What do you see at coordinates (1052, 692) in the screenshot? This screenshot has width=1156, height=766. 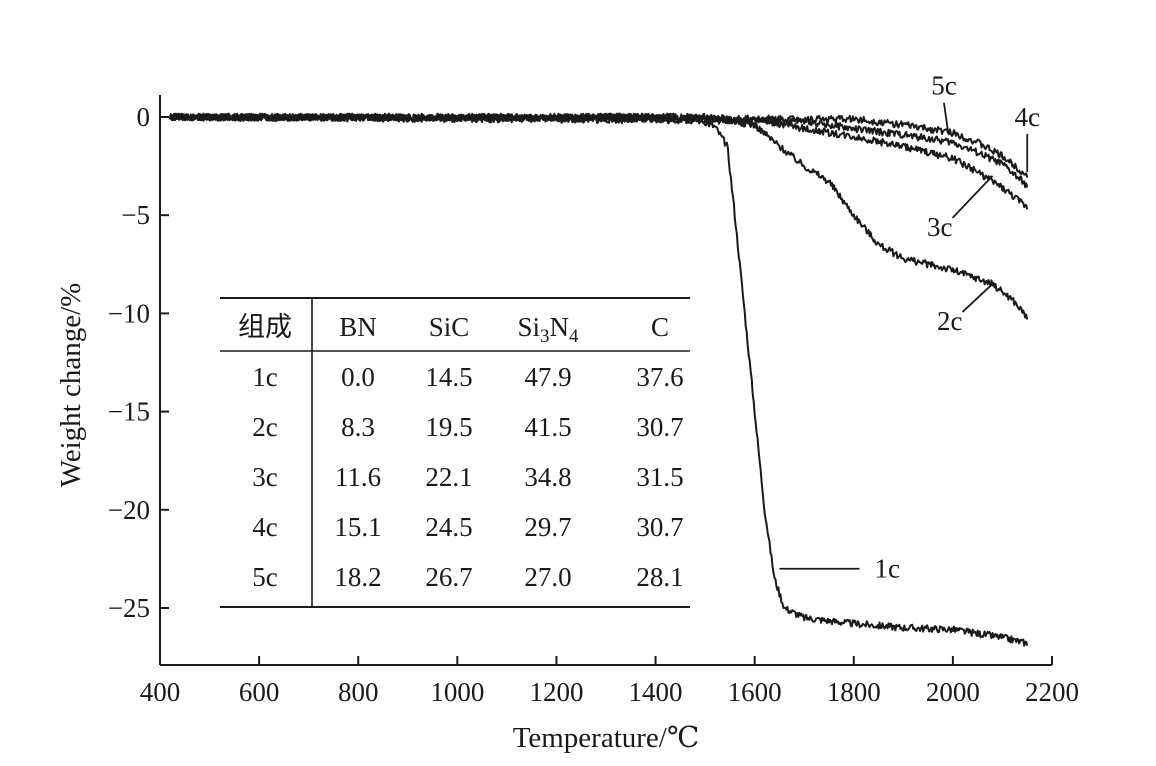 I see `x-tick-label: 2200` at bounding box center [1052, 692].